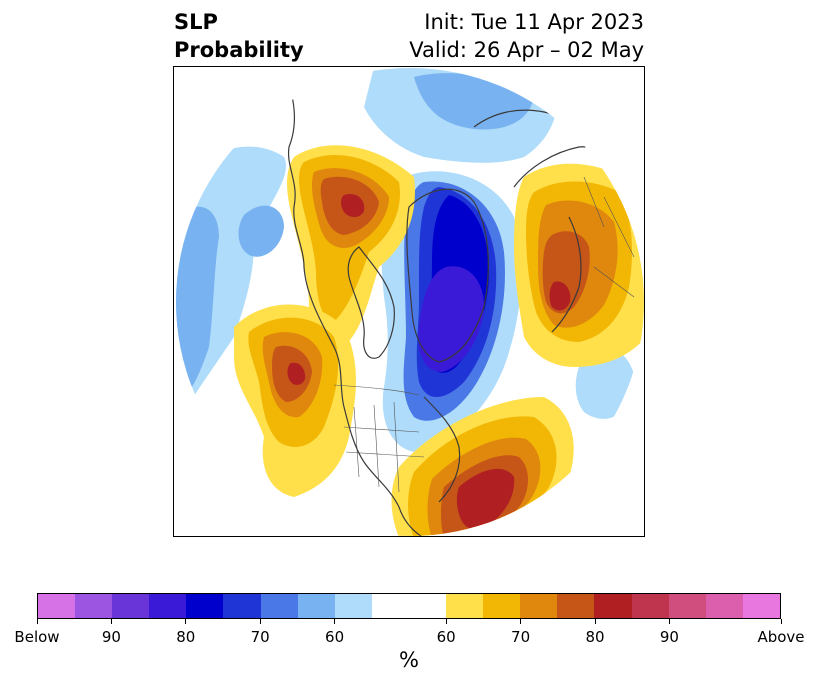  What do you see at coordinates (296, 373) in the screenshot?
I see `region-red-pacific` at bounding box center [296, 373].